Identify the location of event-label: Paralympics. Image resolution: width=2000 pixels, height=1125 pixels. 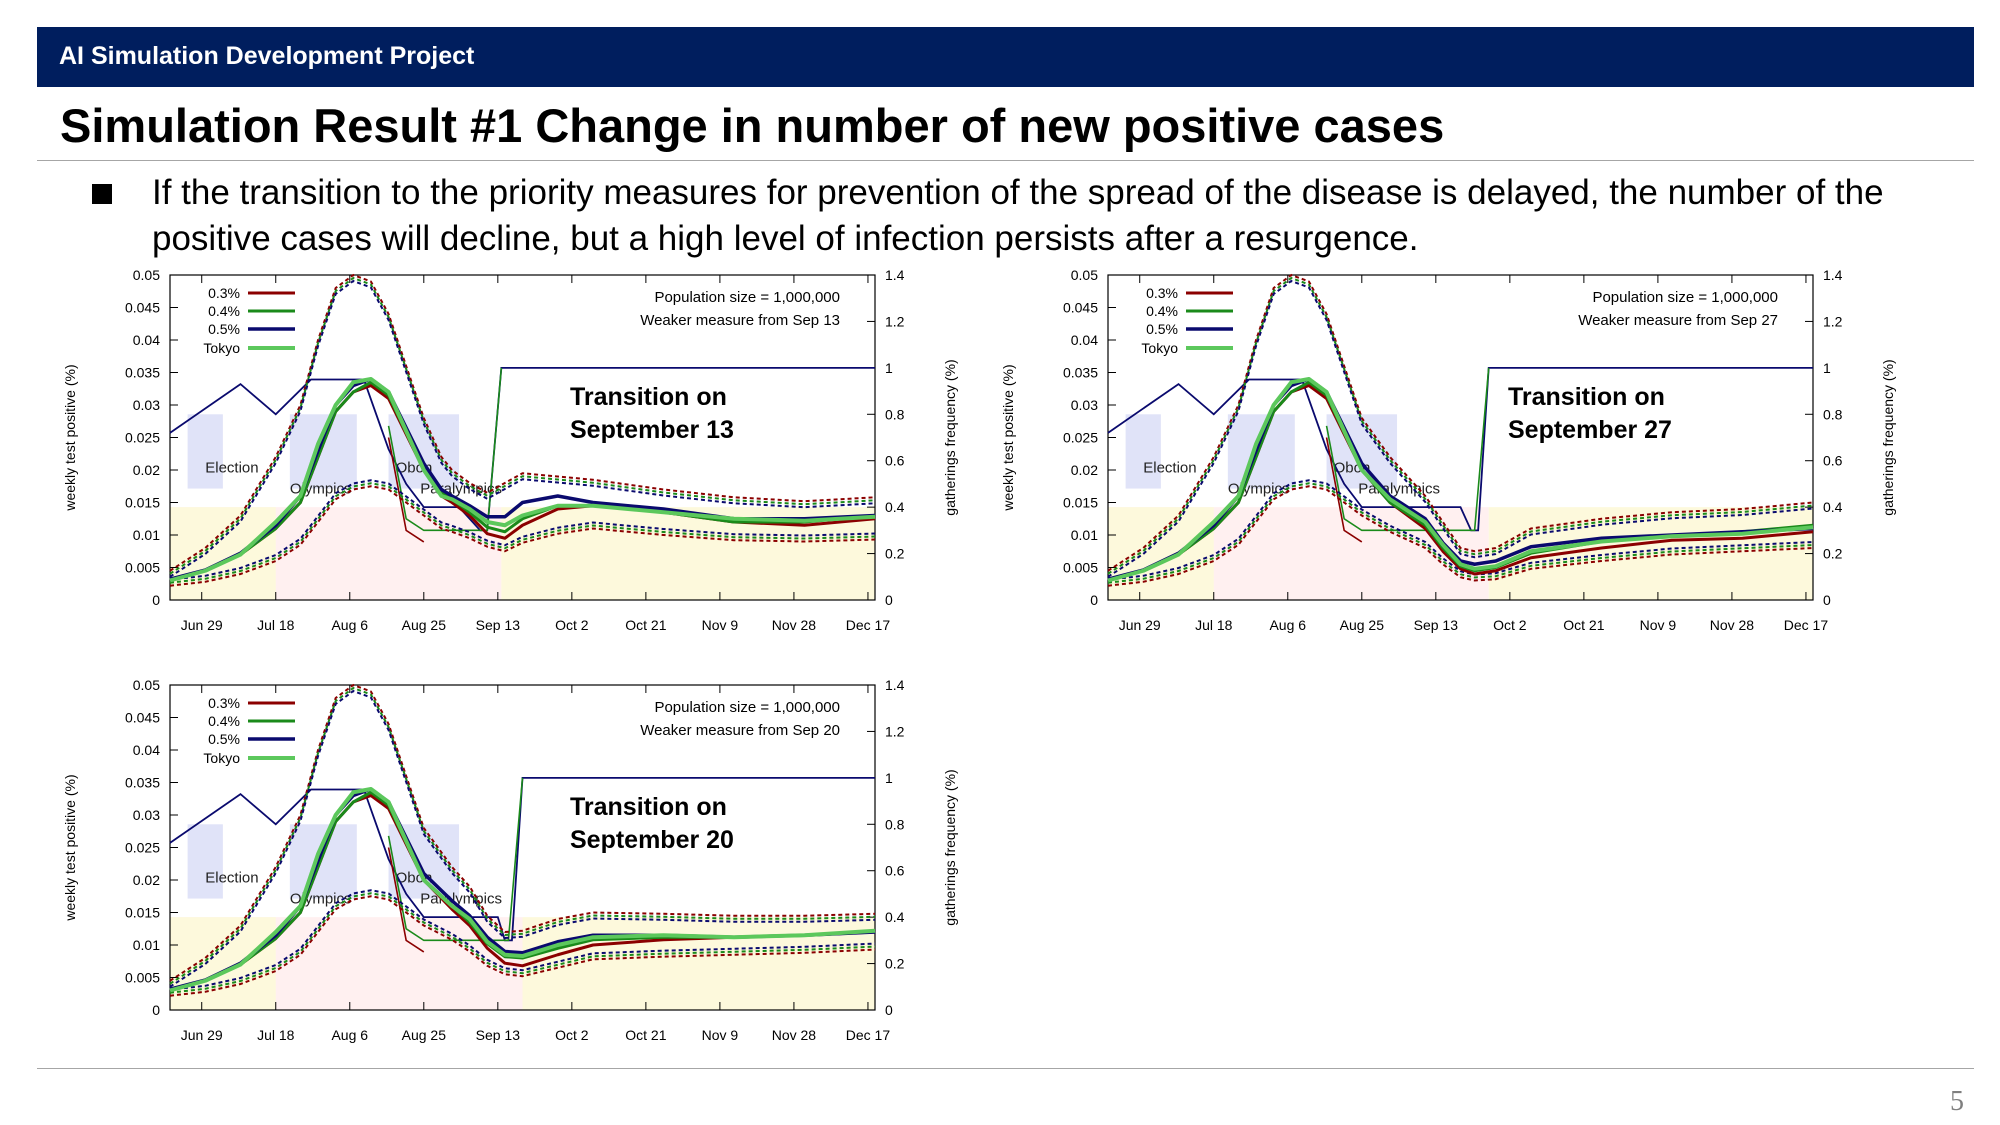
(461, 899).